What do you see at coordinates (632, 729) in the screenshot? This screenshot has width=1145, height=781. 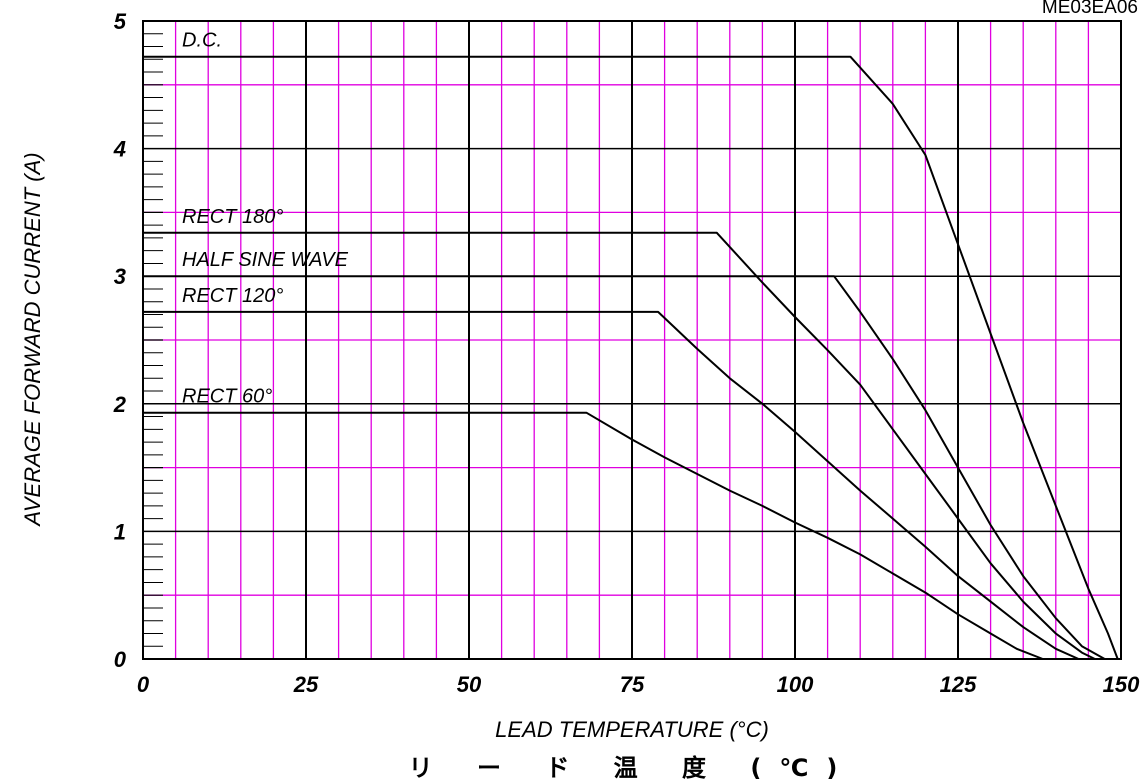 I see `x-axis-title: LEAD TEMPERATURE (°C)` at bounding box center [632, 729].